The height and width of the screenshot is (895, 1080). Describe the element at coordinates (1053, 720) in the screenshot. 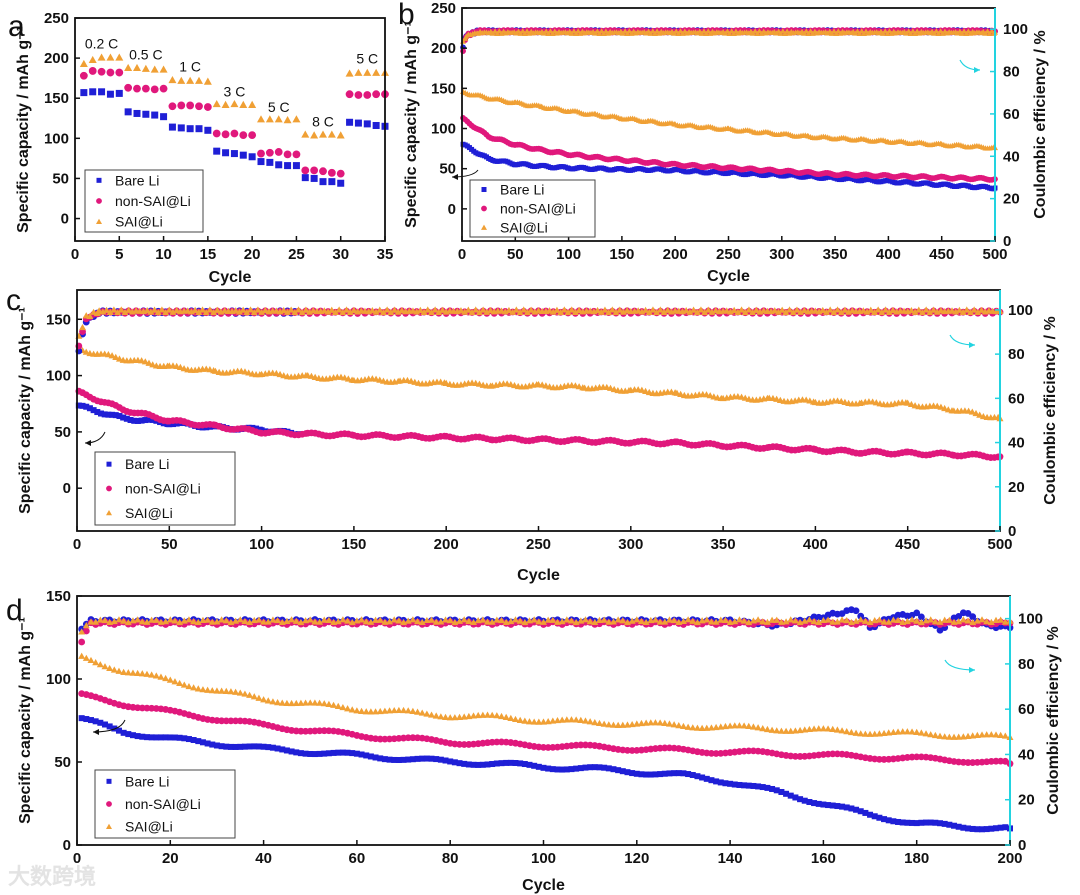

I see `y2-axis-title: Coulombic efficiency / %` at that location.